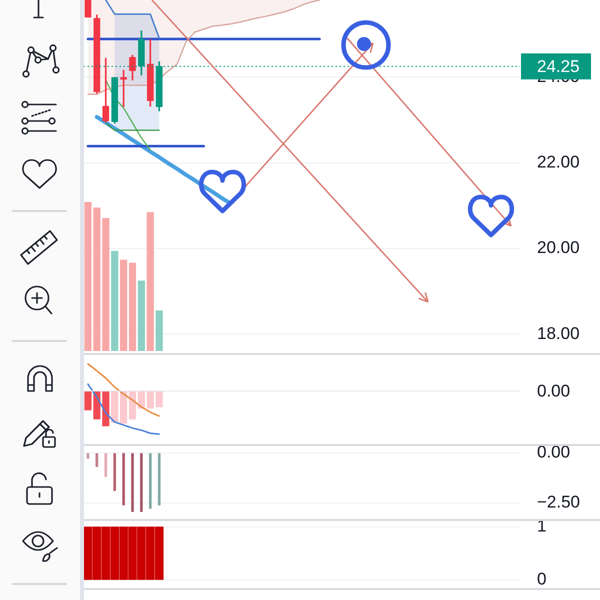 The width and height of the screenshot is (600, 600). What do you see at coordinates (553, 452) in the screenshot?
I see `y-tick-label: 0.00` at bounding box center [553, 452].